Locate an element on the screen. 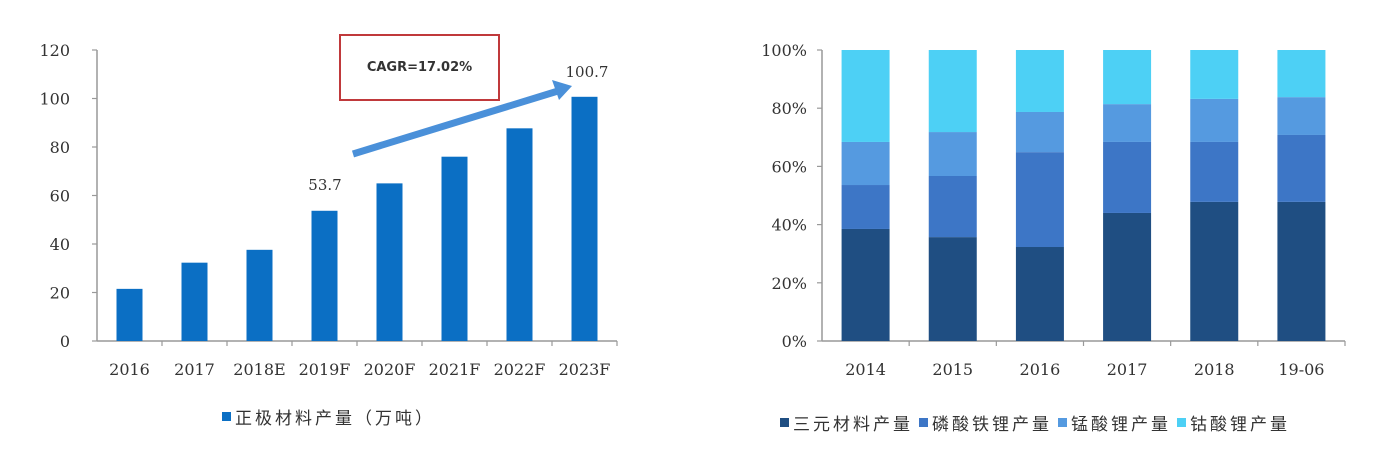  x-tick-label: 19-06 is located at coordinates (1301, 369).